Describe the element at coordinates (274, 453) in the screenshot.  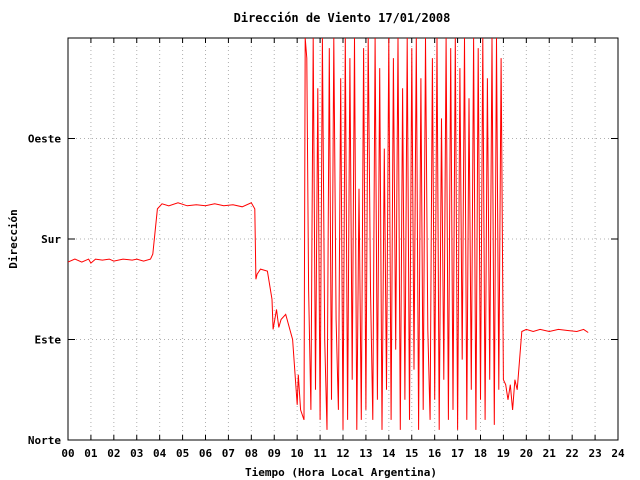
I see `x-tick-label: 09` at that location.